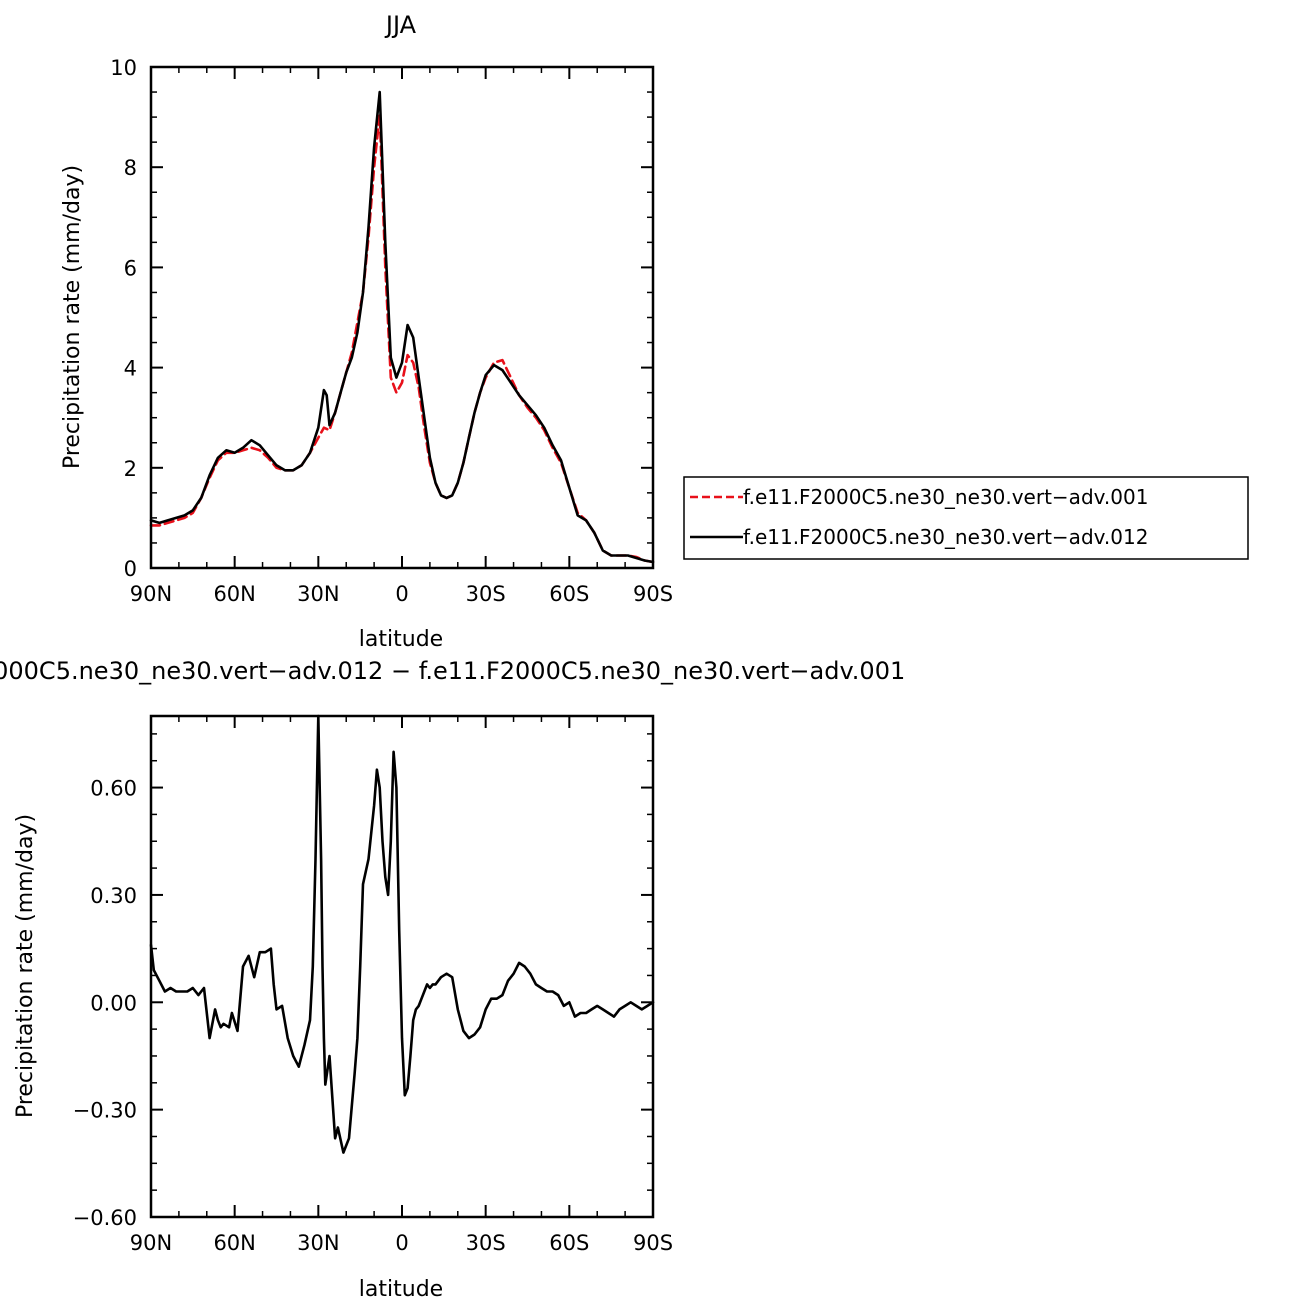 This screenshot has height=1308, width=1308. Describe the element at coordinates (130, 268) in the screenshot. I see `y-tick-label: 6` at that location.